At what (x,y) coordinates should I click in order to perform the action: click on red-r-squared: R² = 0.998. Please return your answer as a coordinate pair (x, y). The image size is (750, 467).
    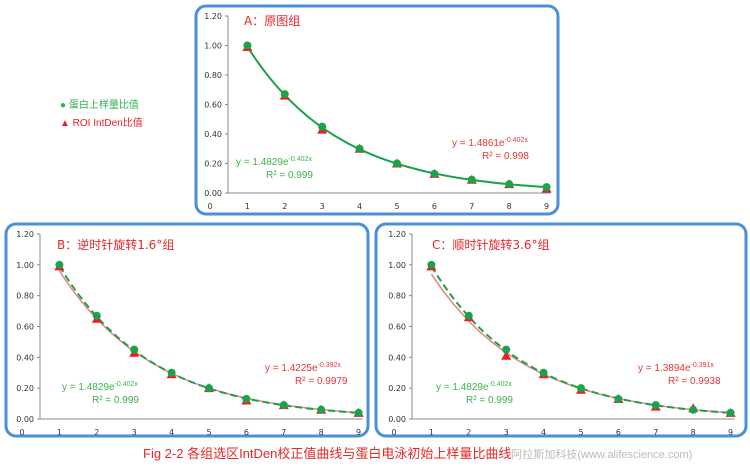
    Looking at the image, I should click on (505, 156).